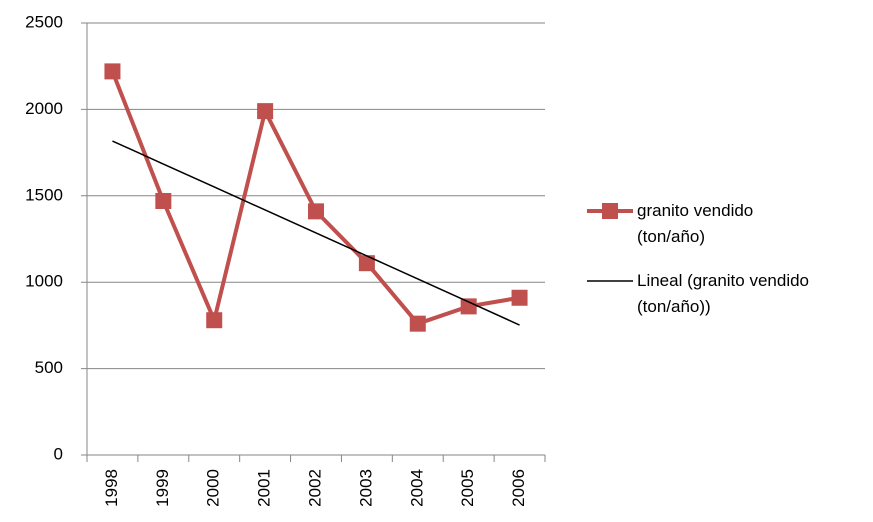  What do you see at coordinates (467, 488) in the screenshot?
I see `x-tick-label: 2005` at bounding box center [467, 488].